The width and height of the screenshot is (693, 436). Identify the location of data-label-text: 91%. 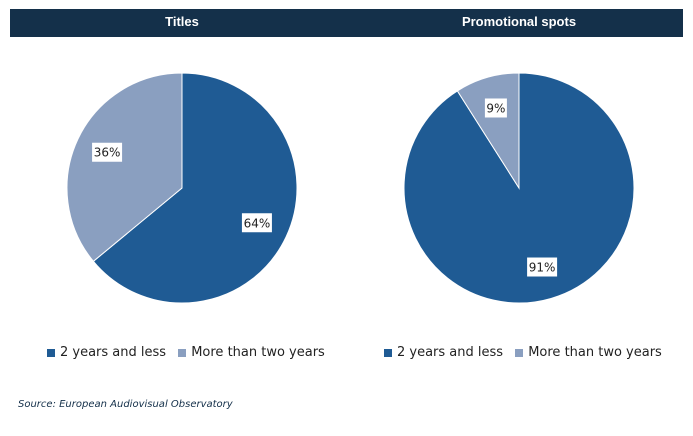
(542, 268).